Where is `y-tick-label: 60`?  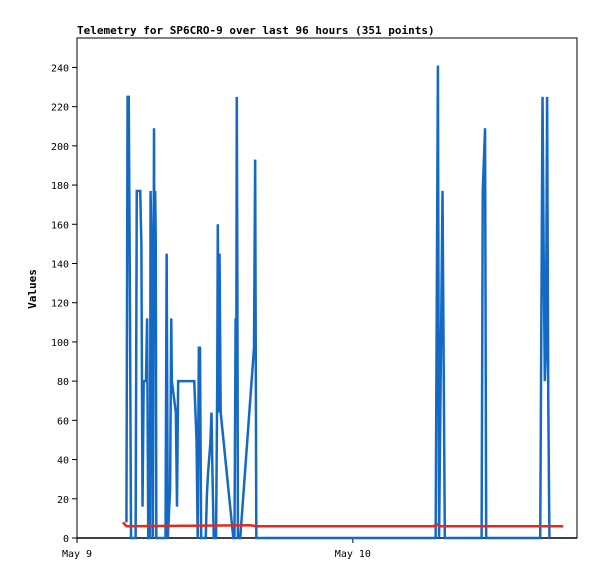 y-tick-label: 60 is located at coordinates (63, 421).